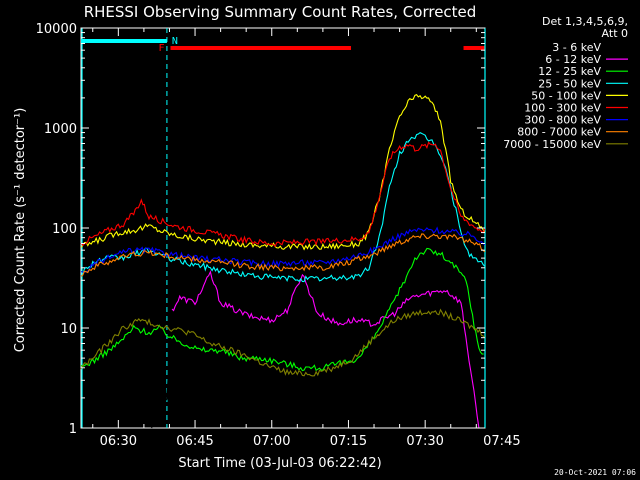  I want to click on footer-date: 20-Oct-2021 07:06, so click(595, 472).